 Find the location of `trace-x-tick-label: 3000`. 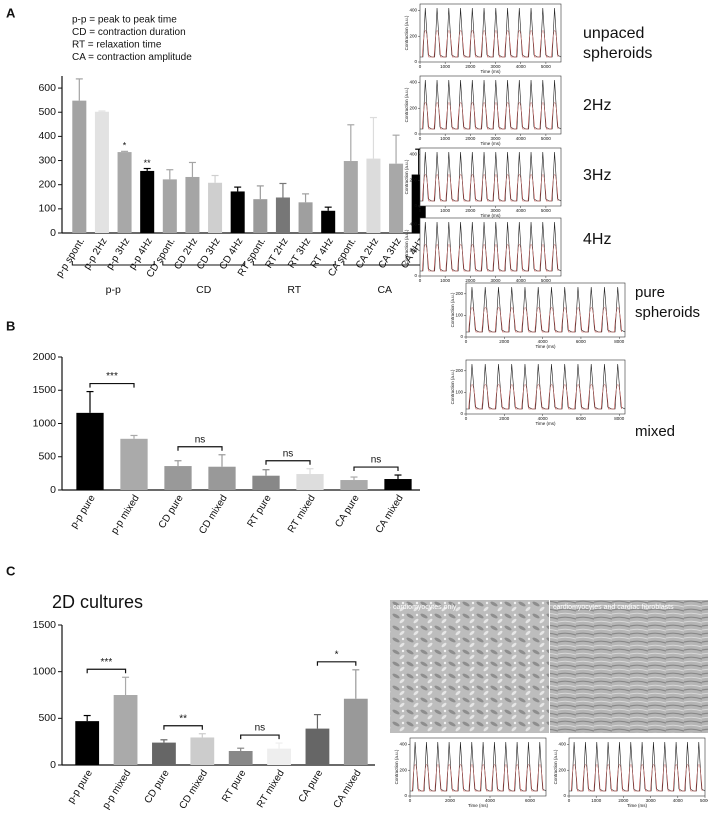

trace-x-tick-label: 3000 is located at coordinates (651, 800).